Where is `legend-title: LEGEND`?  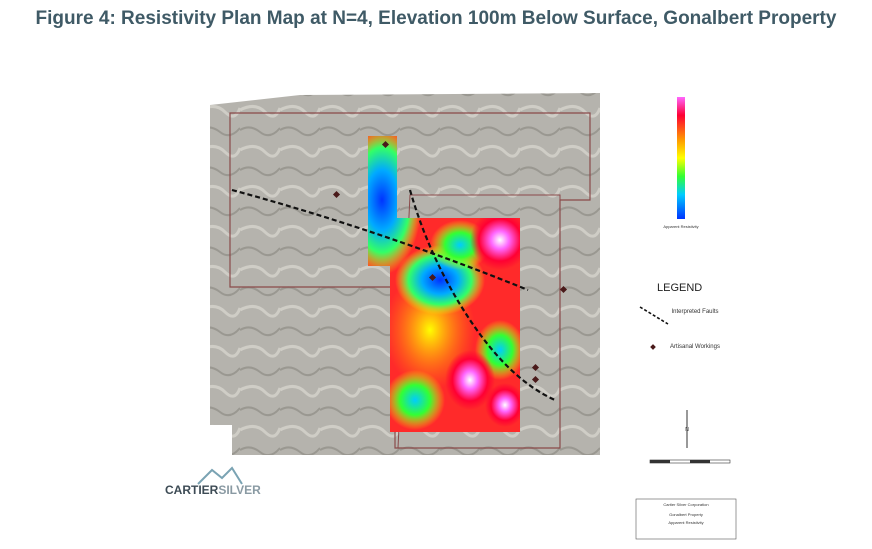 legend-title: LEGEND is located at coordinates (679, 288).